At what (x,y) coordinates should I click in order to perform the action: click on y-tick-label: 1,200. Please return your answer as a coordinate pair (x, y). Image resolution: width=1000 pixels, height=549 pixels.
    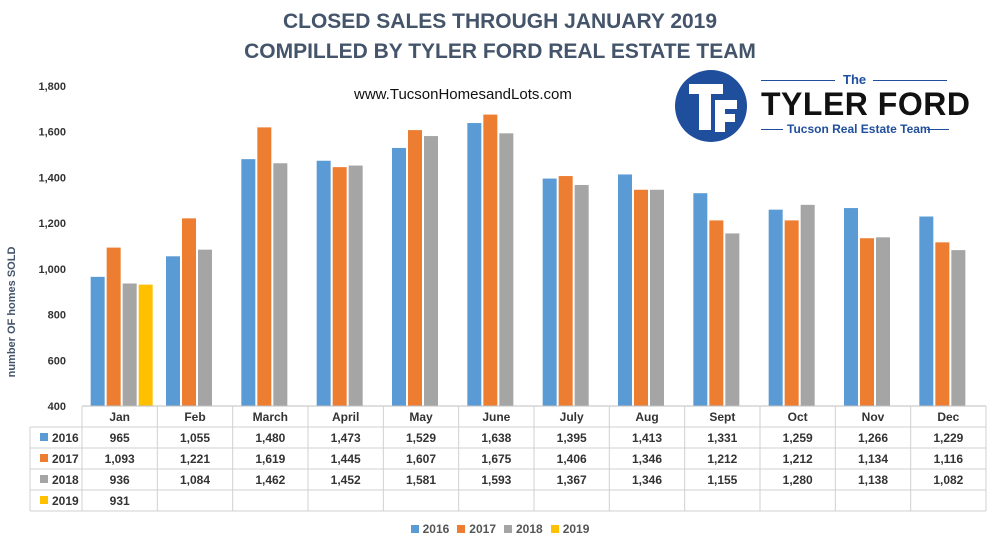
    Looking at the image, I should click on (52, 224).